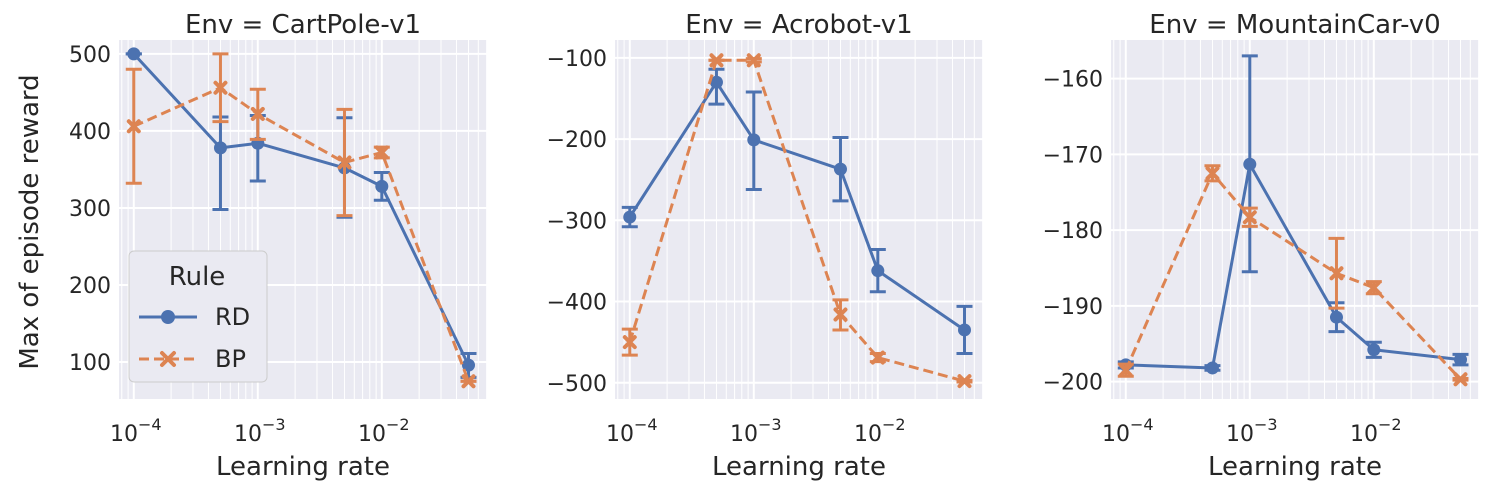 The image size is (1489, 491). Describe the element at coordinates (577, 384) in the screenshot. I see `y-tick-label: −500` at that location.